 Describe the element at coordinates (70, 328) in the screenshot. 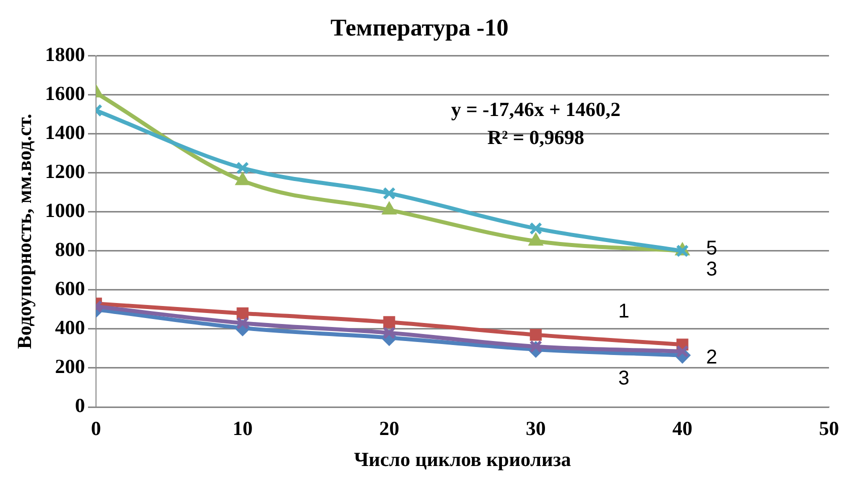

I see `y-tick-label: 400` at that location.